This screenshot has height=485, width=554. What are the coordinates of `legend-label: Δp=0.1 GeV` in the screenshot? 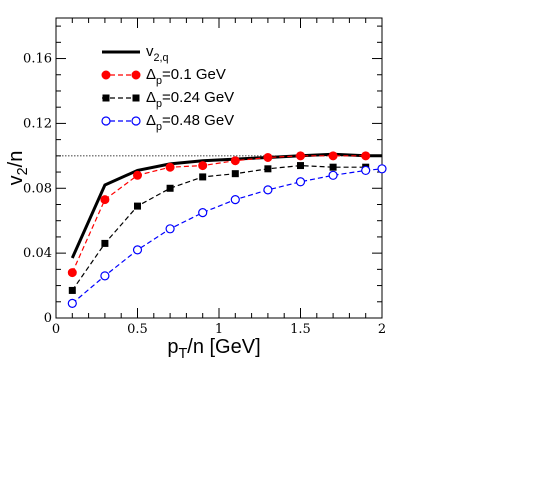 It's located at (186, 76).